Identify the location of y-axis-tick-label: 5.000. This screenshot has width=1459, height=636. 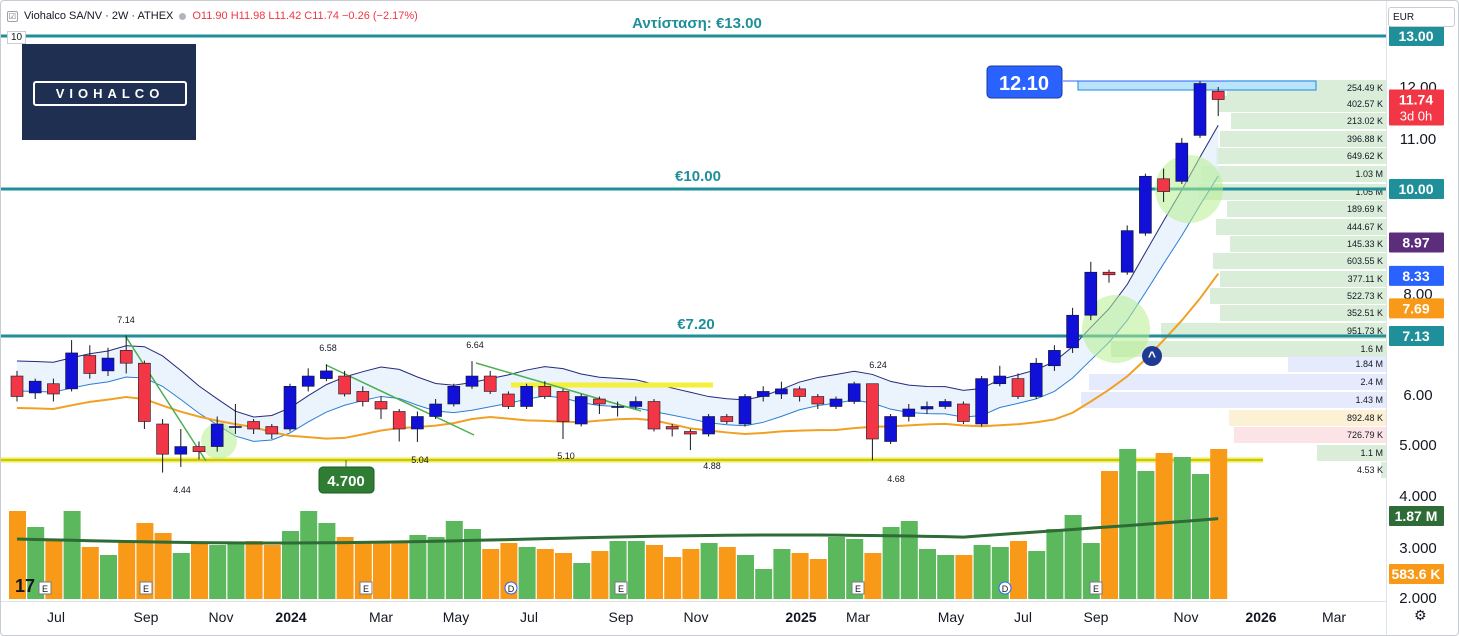
(1418, 445).